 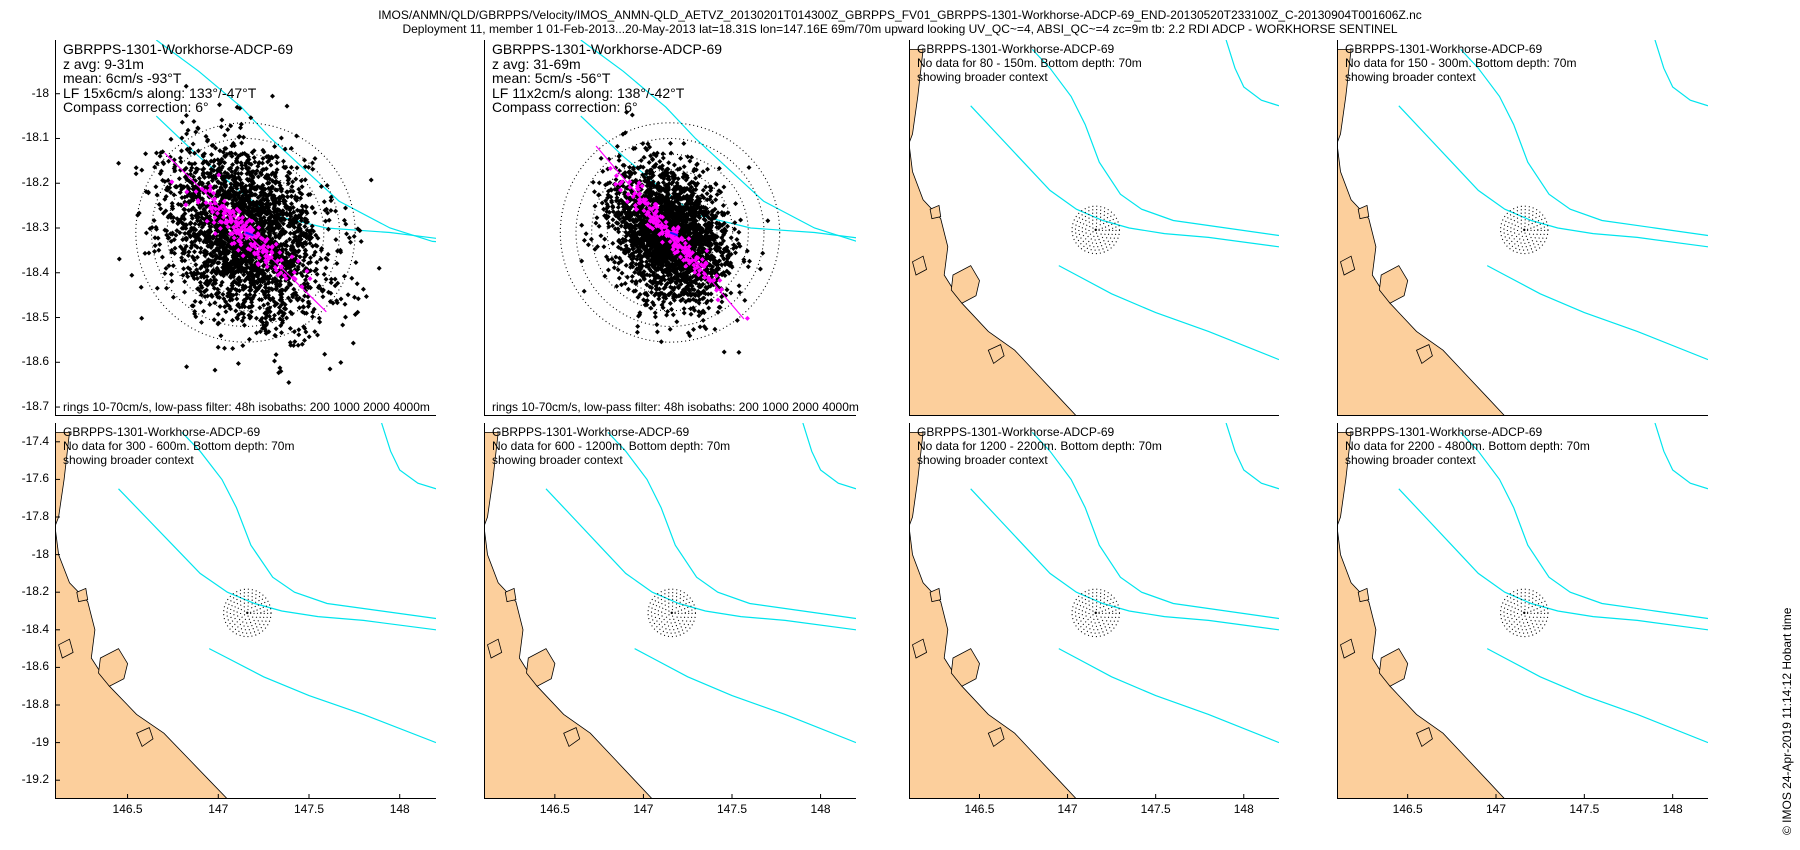 What do you see at coordinates (136, 107) in the screenshot?
I see `panel-info-line: Compass correction: 6°` at bounding box center [136, 107].